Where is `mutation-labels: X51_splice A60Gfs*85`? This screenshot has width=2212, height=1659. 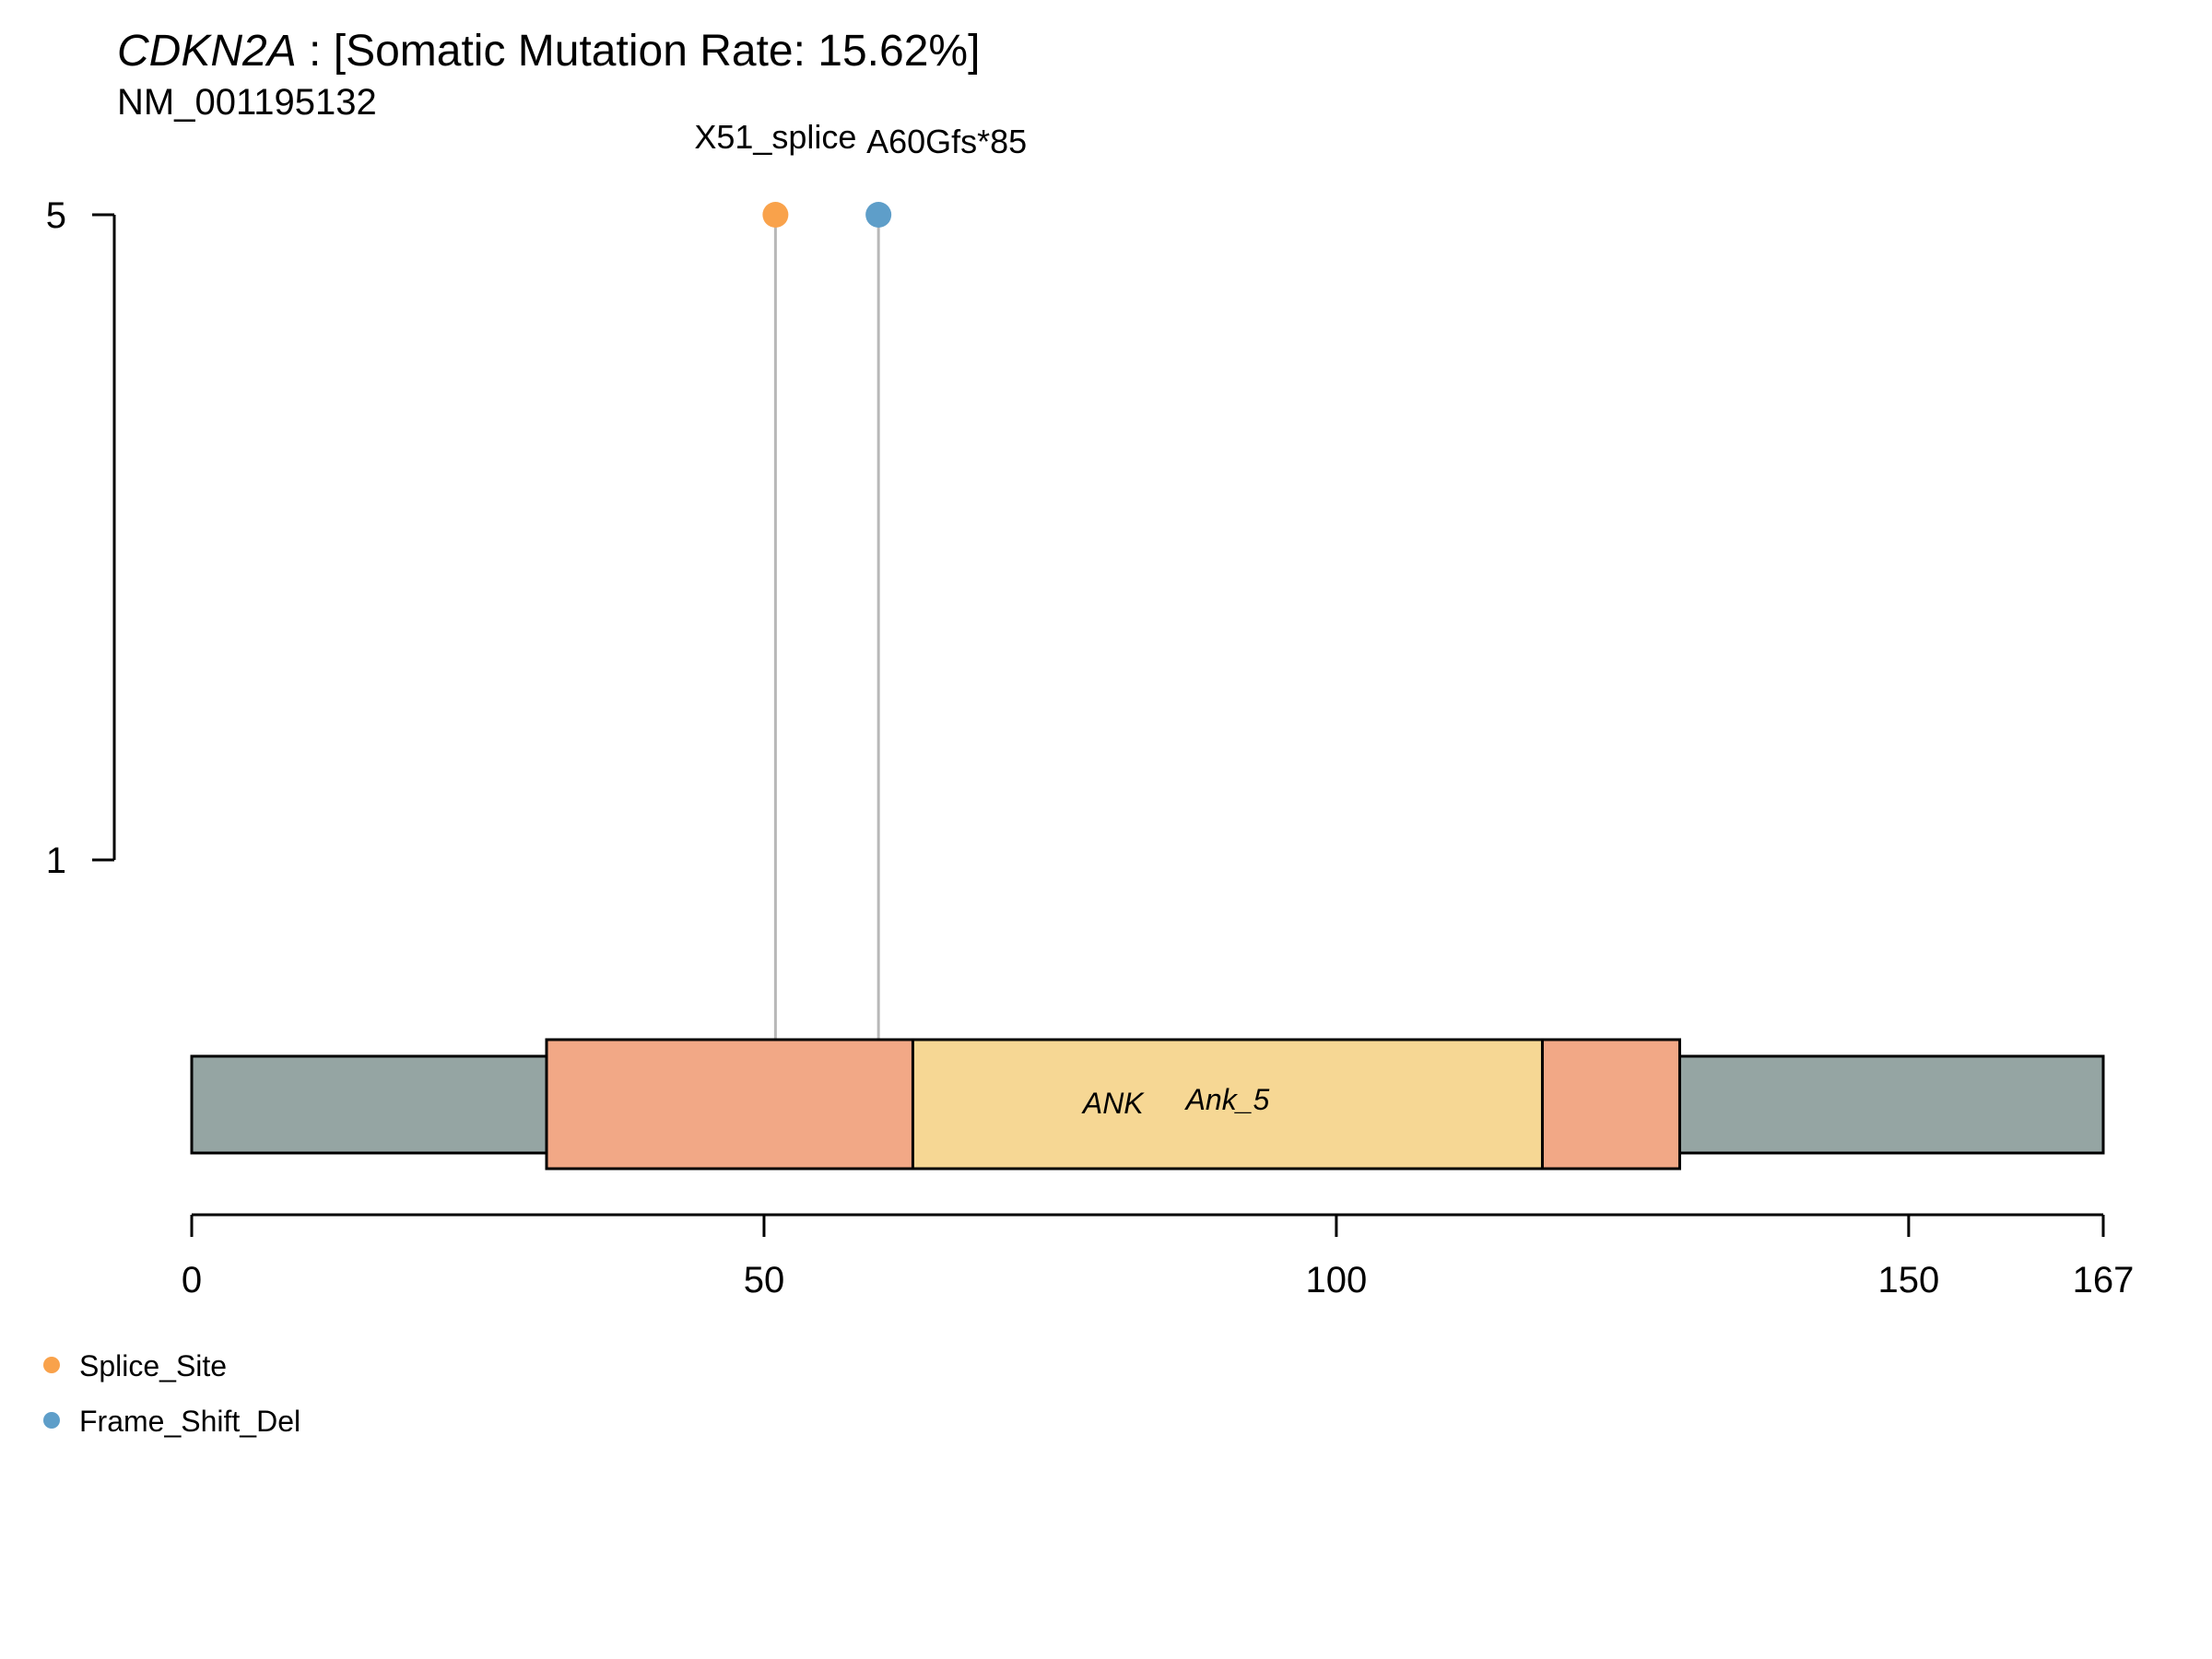 mutation-labels: X51_splice A60Gfs*85 is located at coordinates (860, 139).